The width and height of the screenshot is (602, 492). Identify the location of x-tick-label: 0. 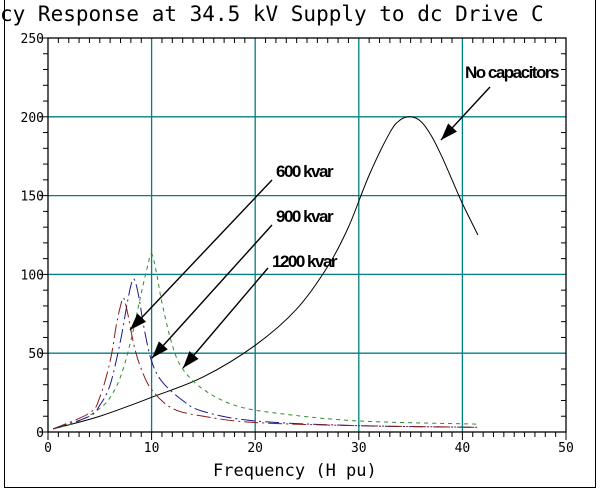
(48, 448).